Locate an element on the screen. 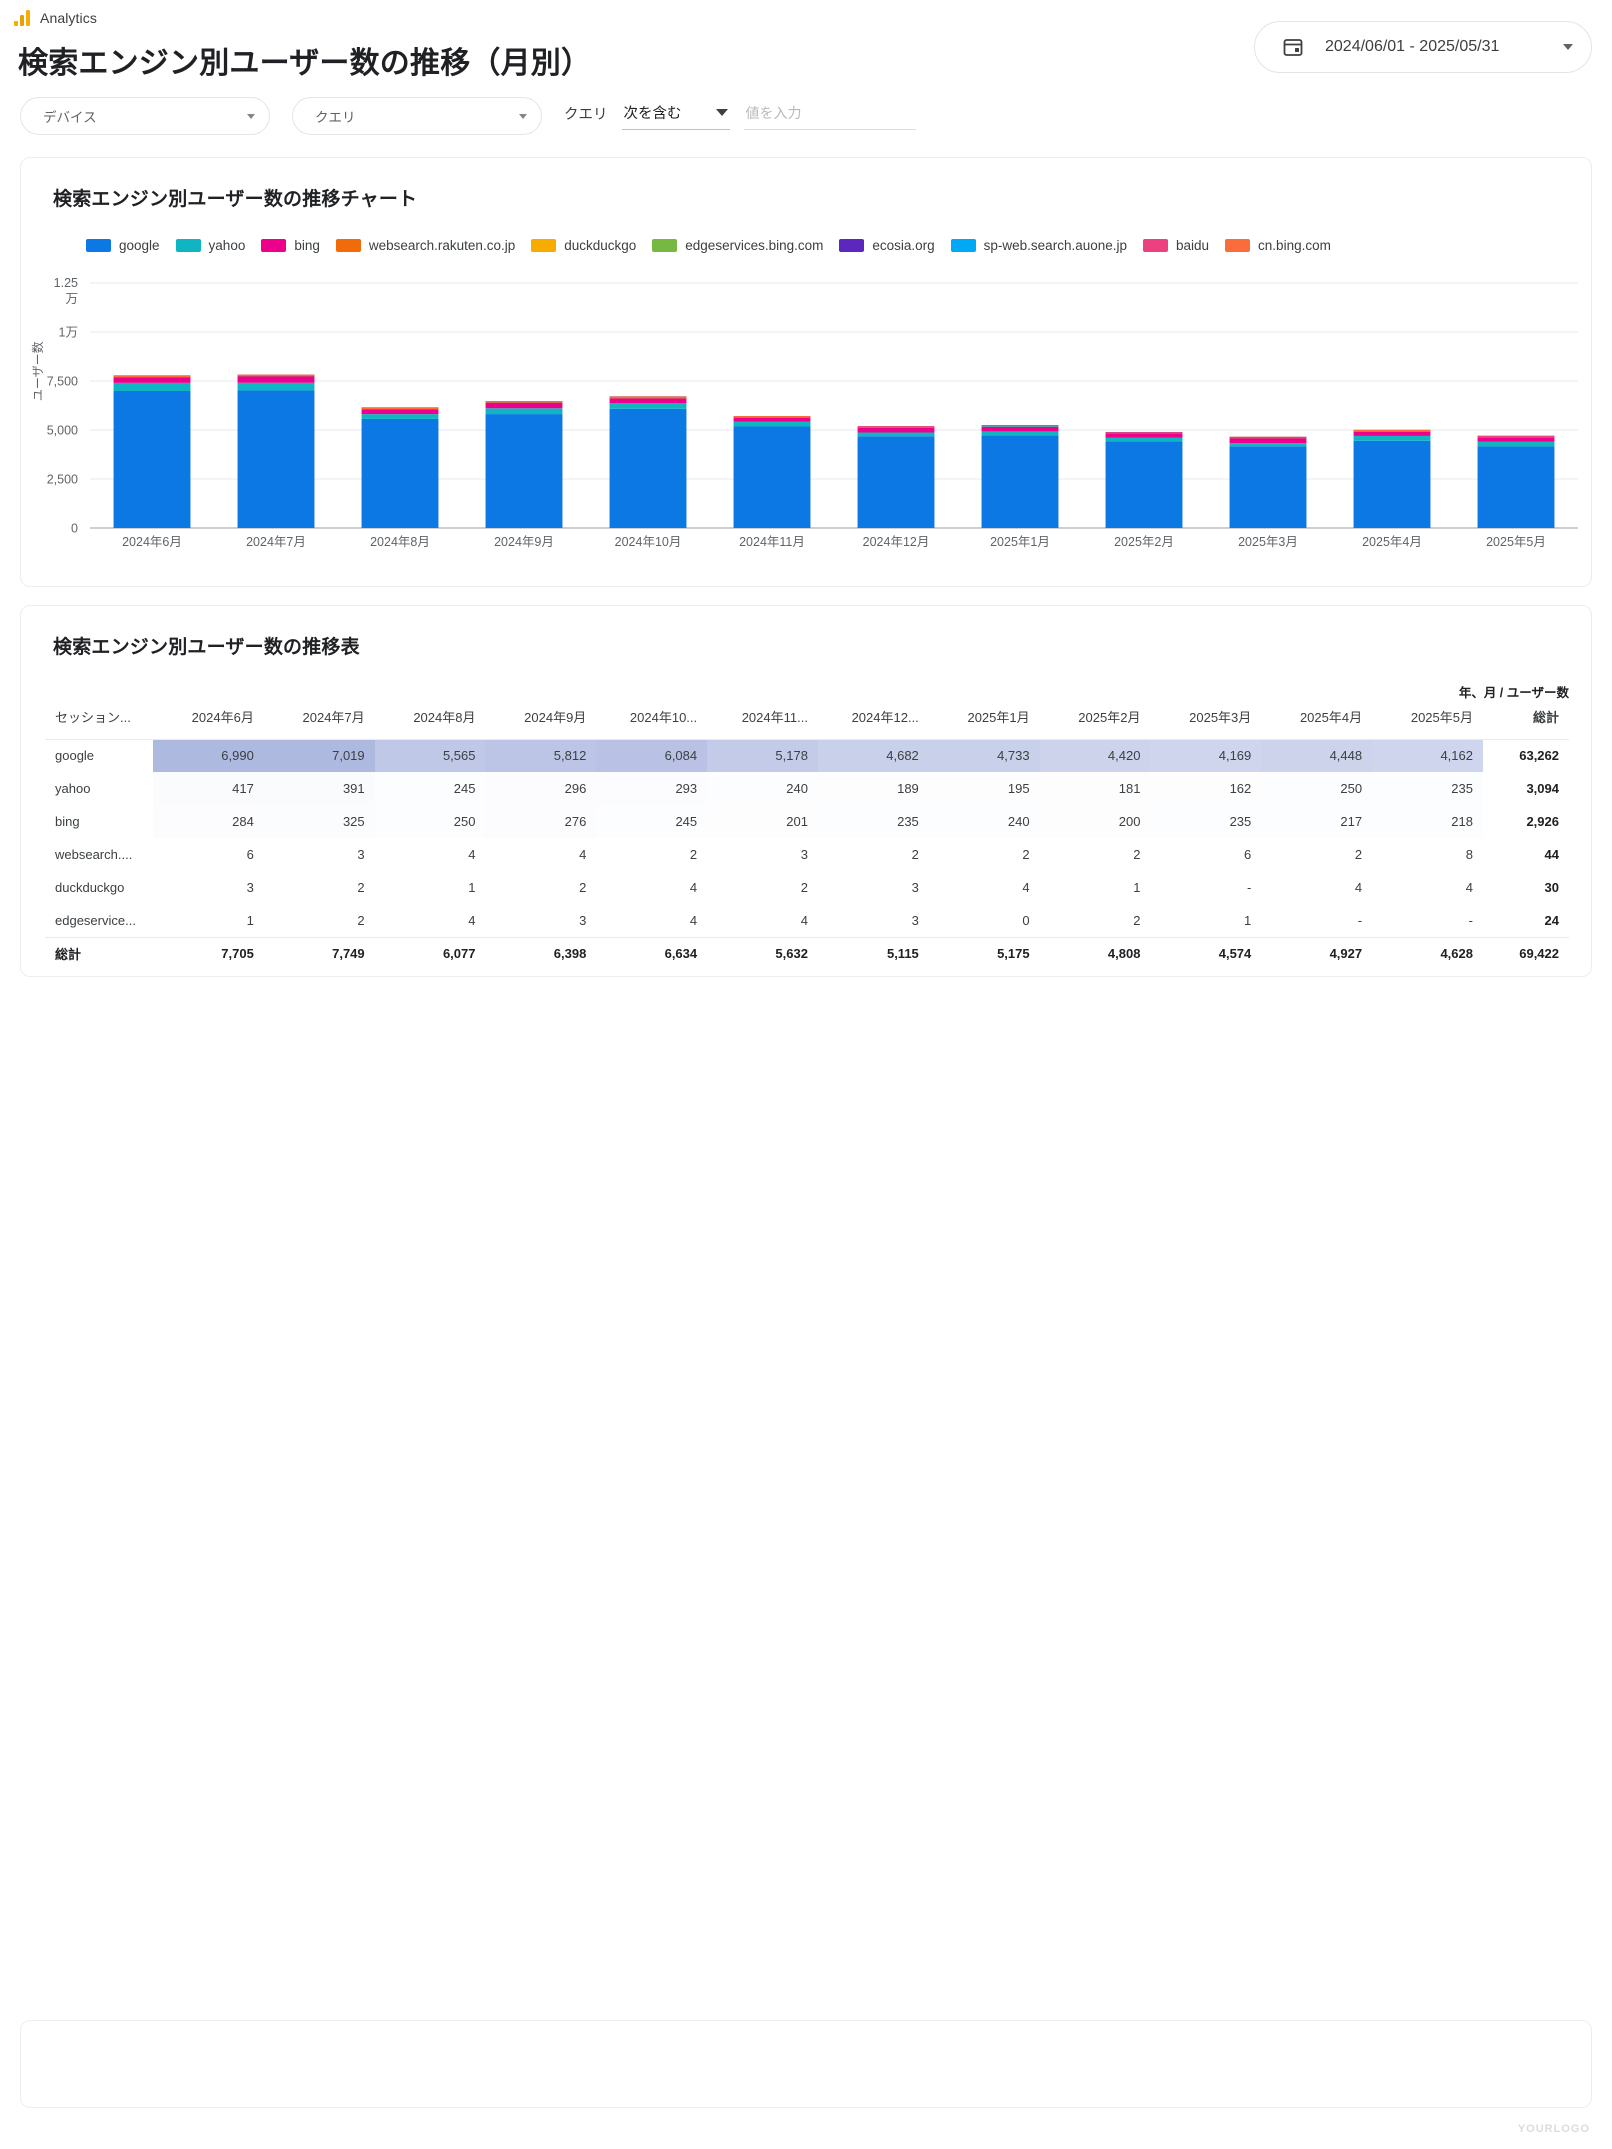  brand-name: Analytics is located at coordinates (68, 18).